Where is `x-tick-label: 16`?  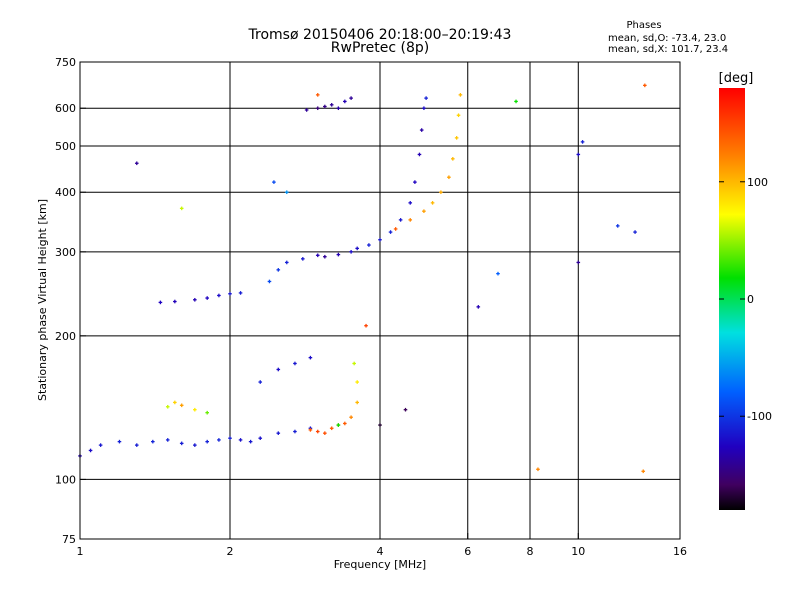 x-tick-label: 16 is located at coordinates (680, 551).